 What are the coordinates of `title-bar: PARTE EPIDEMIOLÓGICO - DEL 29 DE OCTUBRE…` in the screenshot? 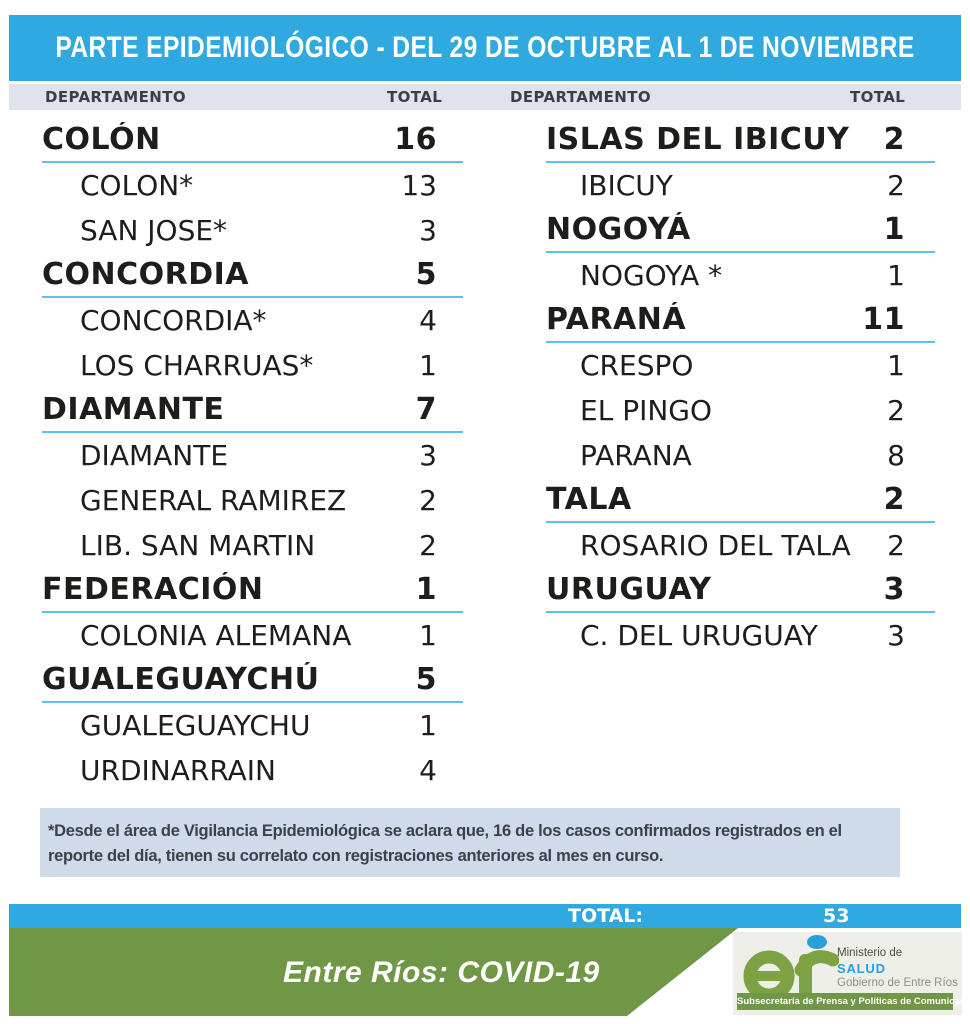 It's located at (485, 48).